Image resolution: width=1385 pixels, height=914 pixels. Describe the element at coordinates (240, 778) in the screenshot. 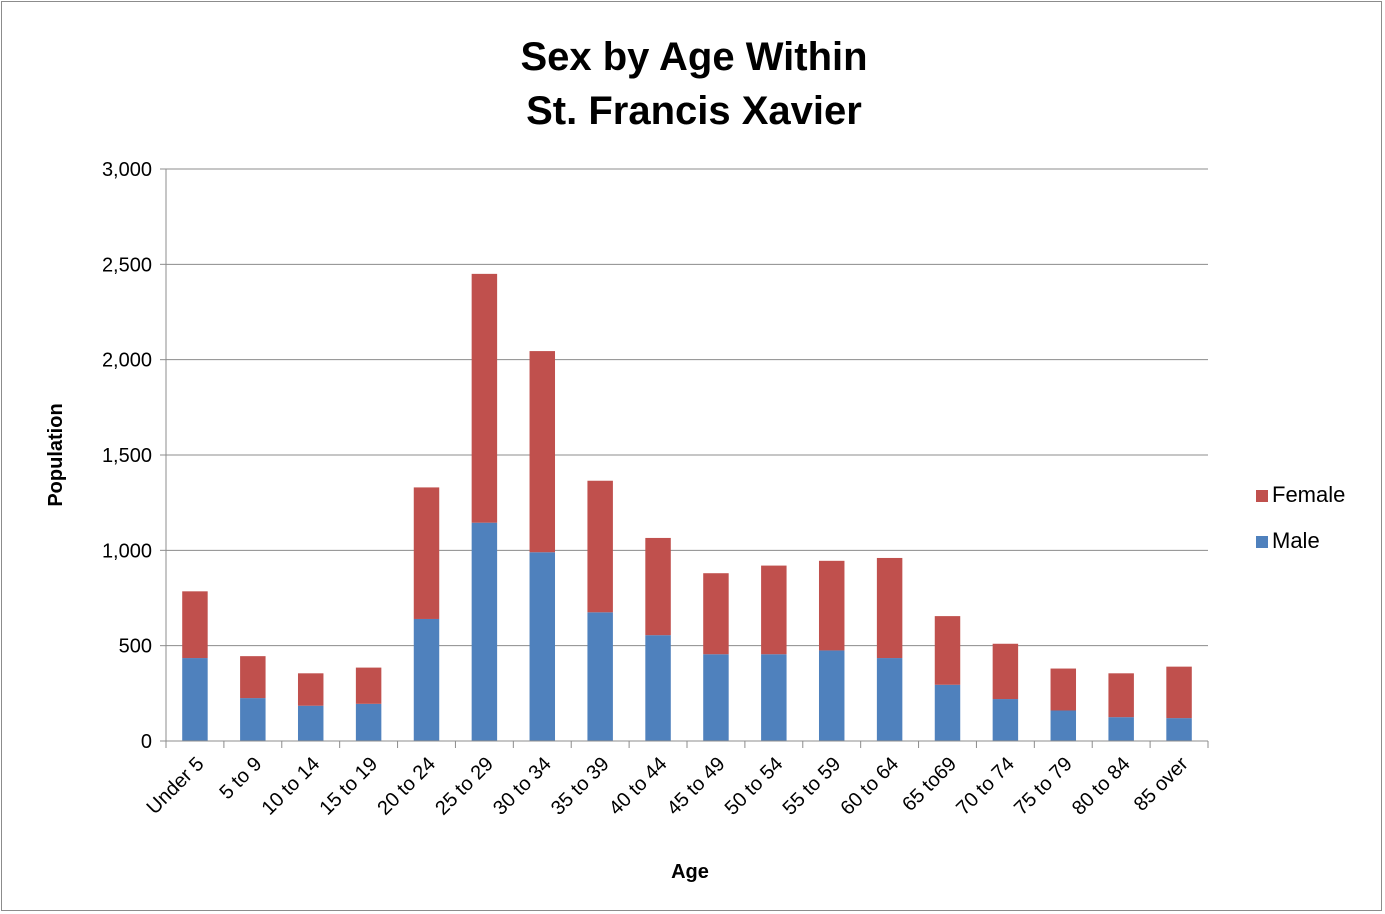

I see `x-tick-label: 5 to 9` at that location.